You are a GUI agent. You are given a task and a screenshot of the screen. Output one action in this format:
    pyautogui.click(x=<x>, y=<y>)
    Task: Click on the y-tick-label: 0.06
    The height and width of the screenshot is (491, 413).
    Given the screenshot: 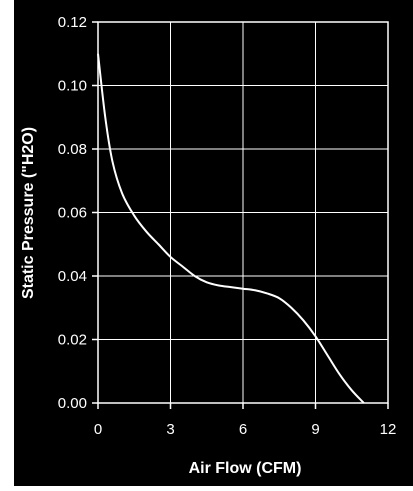 What is the action you would take?
    pyautogui.click(x=72, y=213)
    